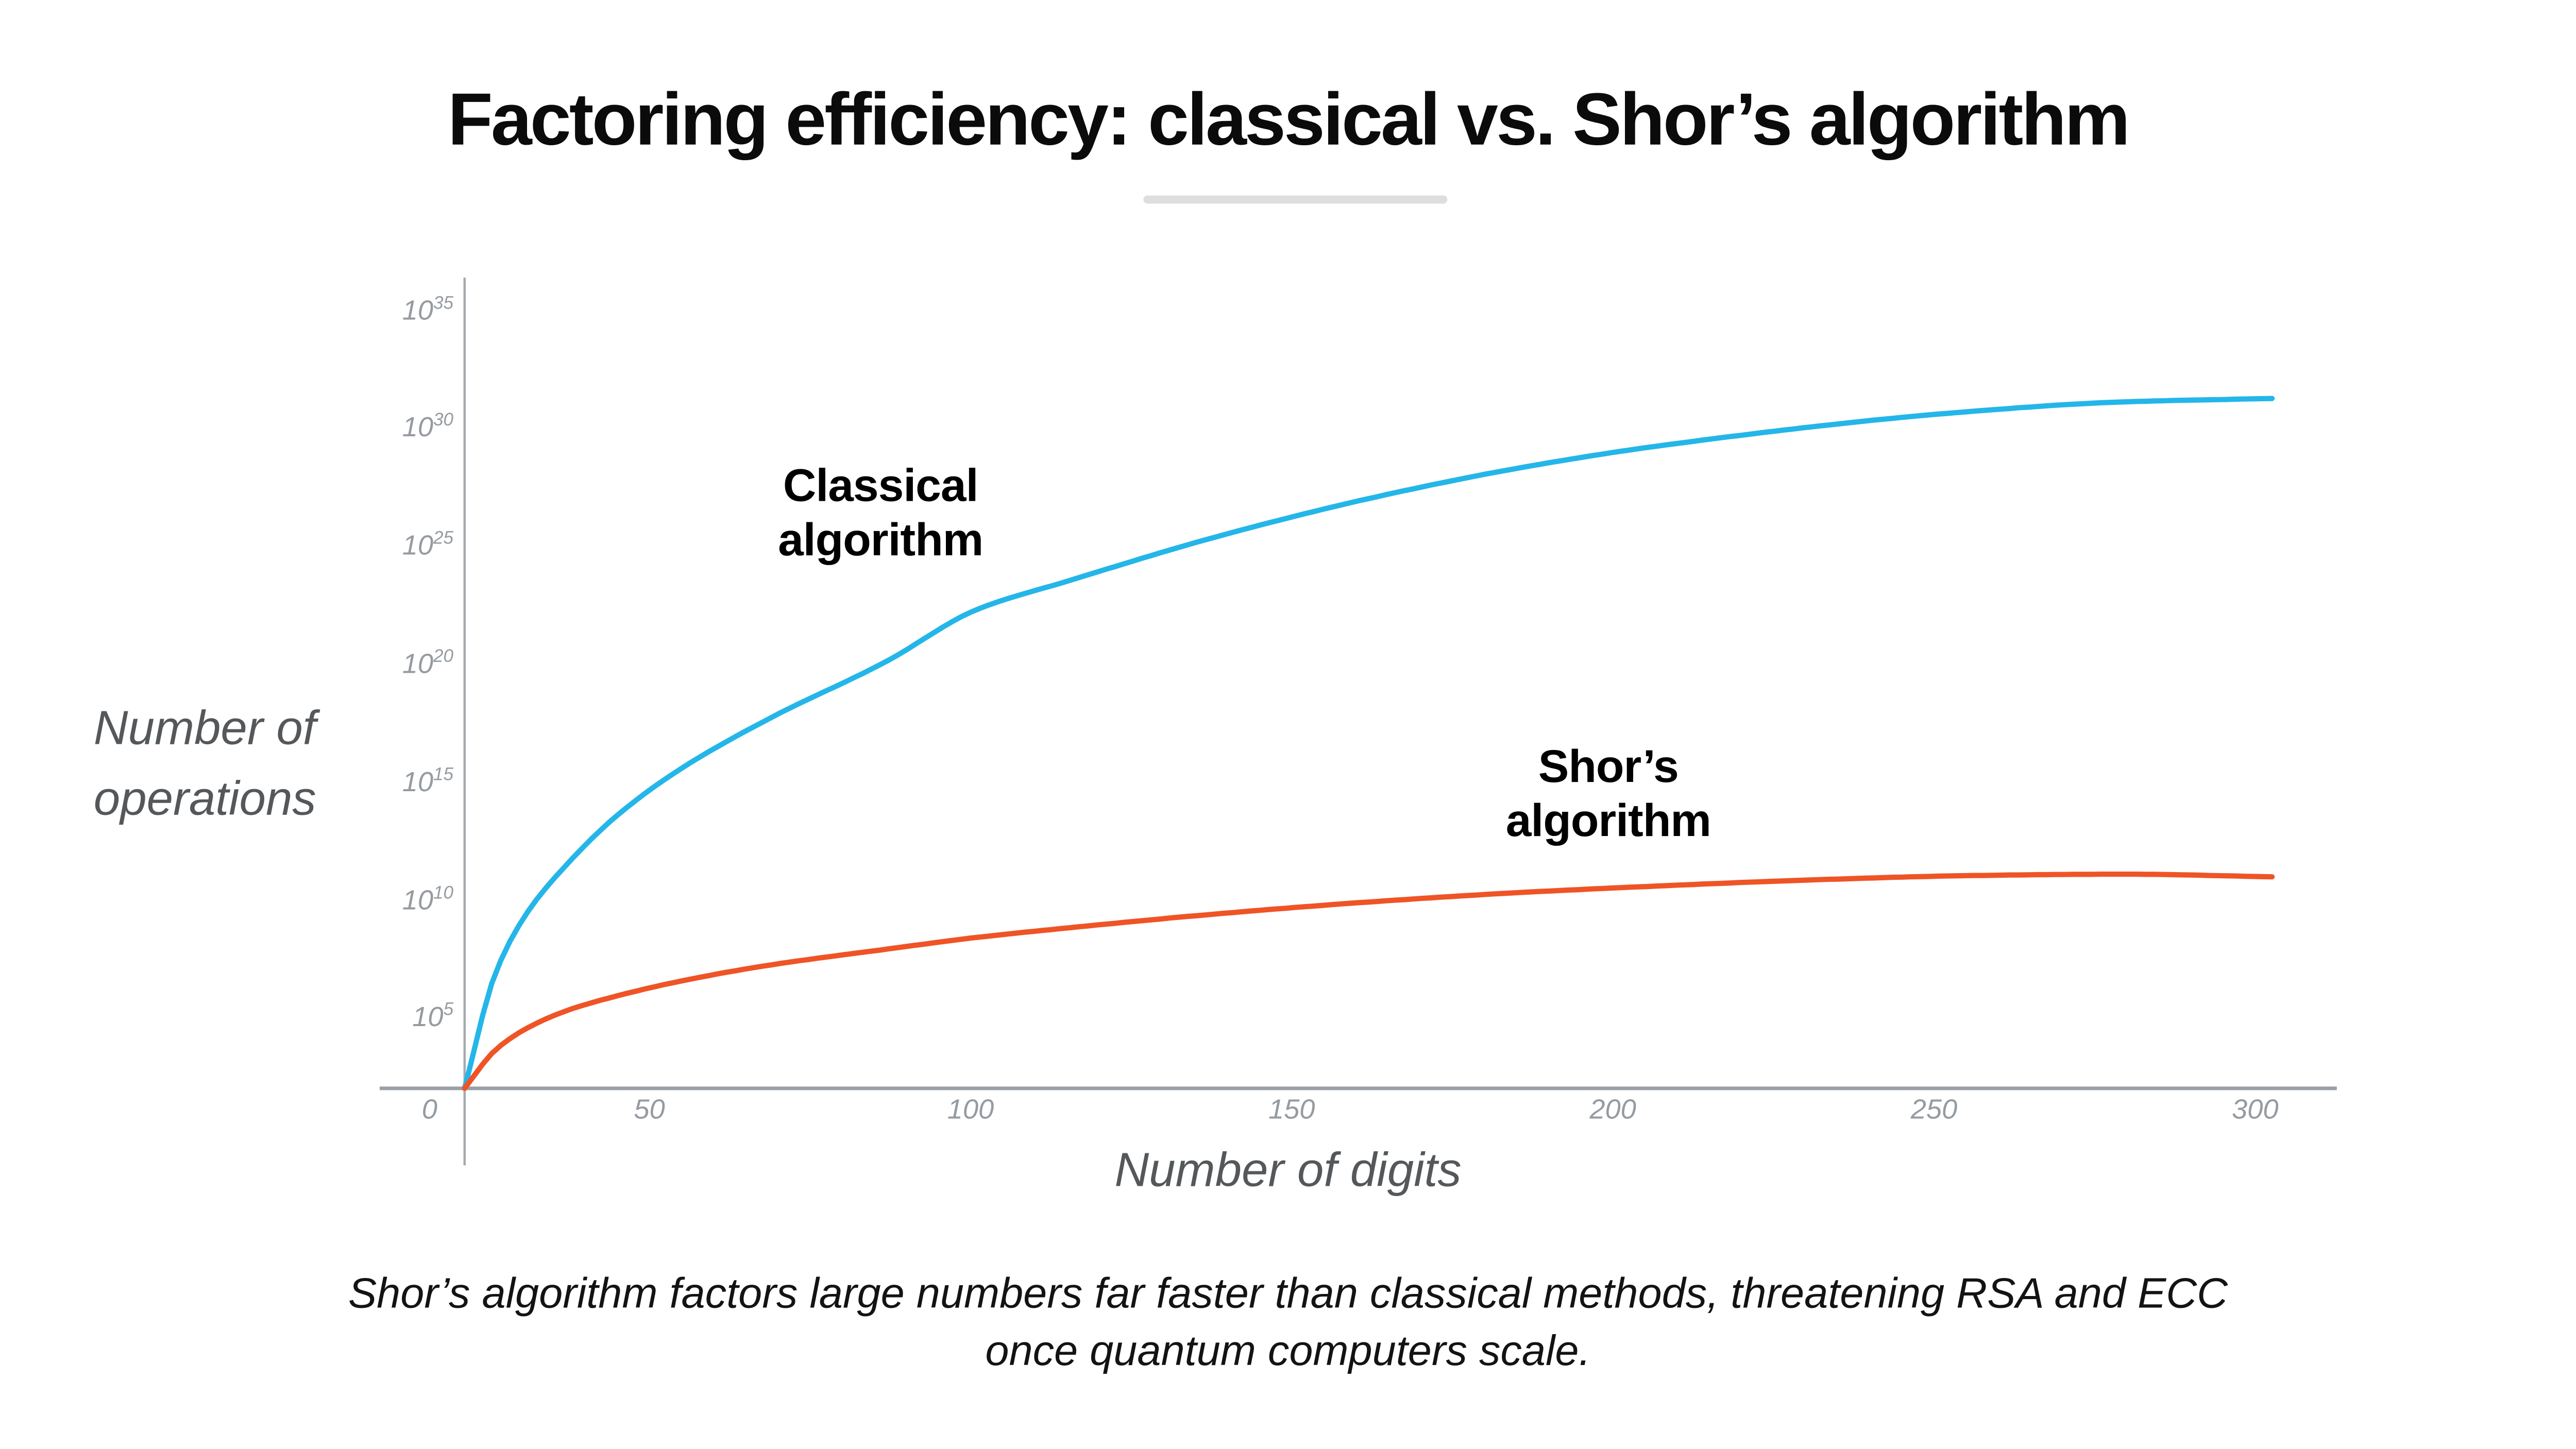  Describe the element at coordinates (1295, 200) in the screenshot. I see `title-divider` at that location.